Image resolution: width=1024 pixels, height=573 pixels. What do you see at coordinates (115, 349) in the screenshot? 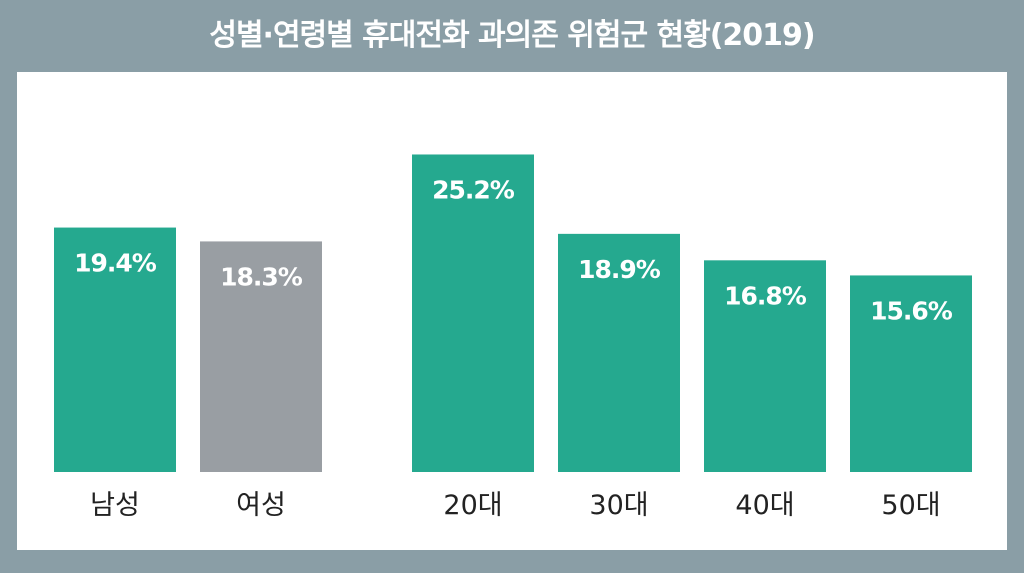
I see `bar-남성` at bounding box center [115, 349].